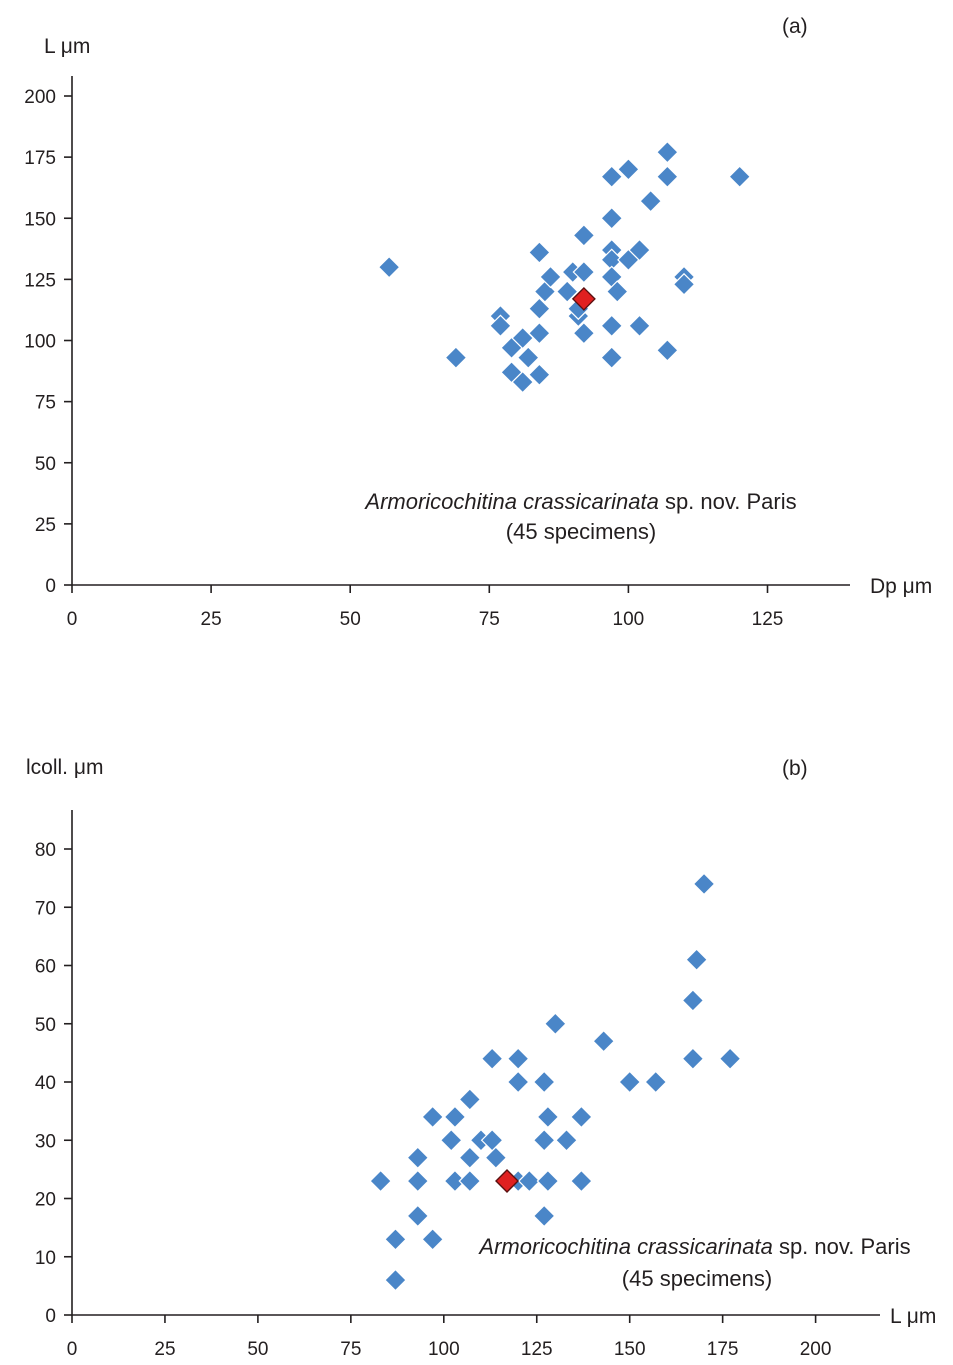 This screenshot has height=1365, width=953. I want to click on y-tick-label-a: 25, so click(45, 525).